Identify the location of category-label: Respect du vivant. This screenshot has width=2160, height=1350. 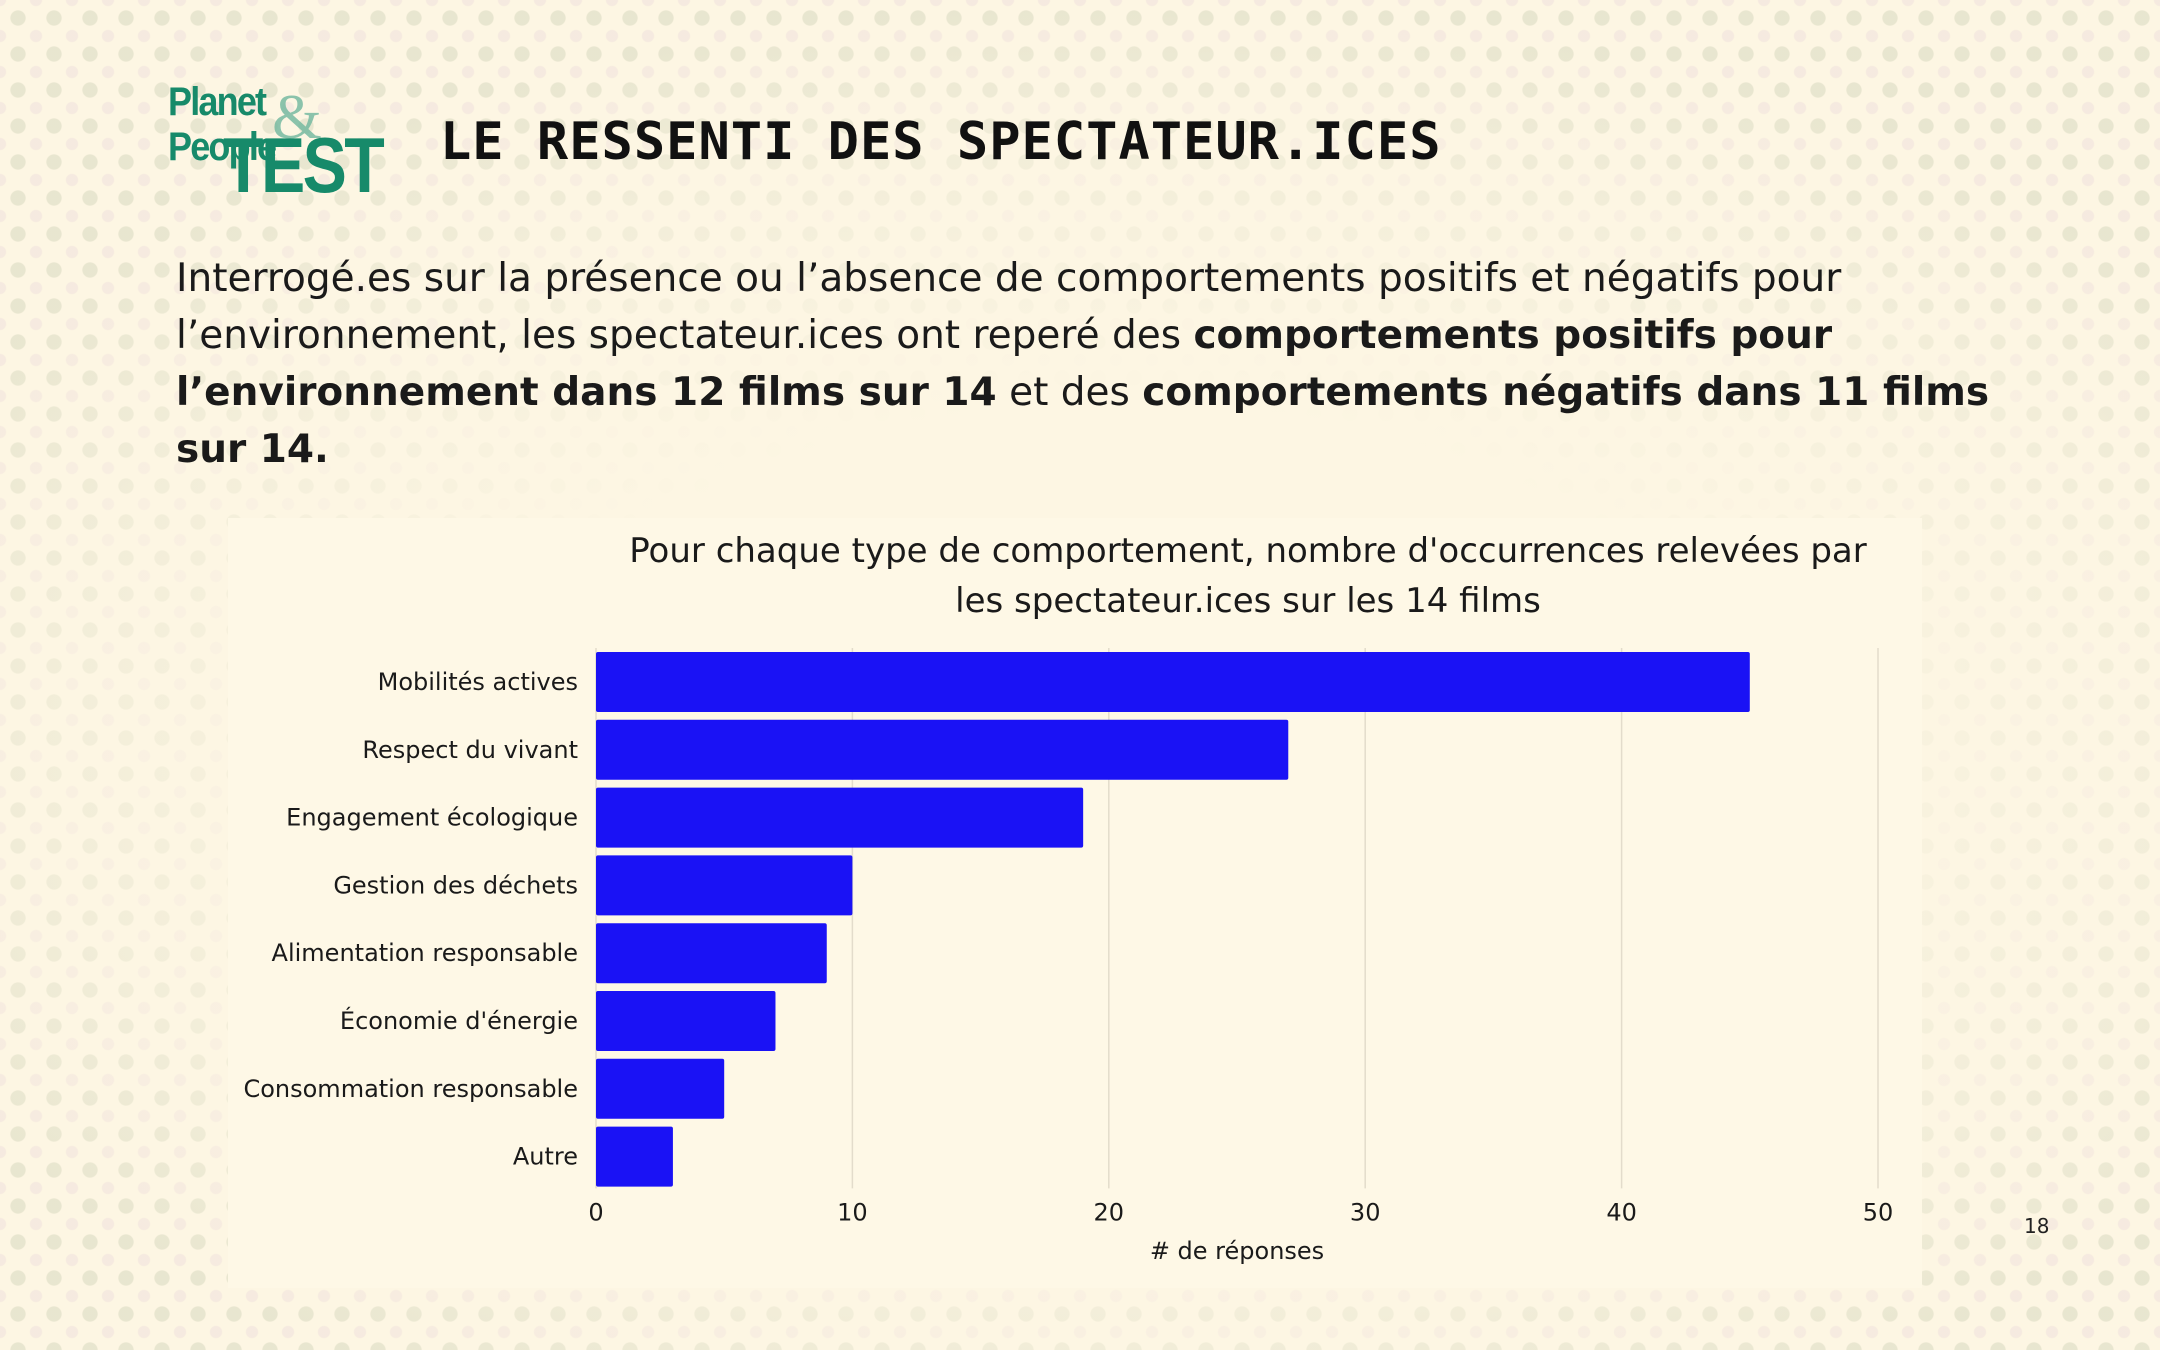
(470, 750).